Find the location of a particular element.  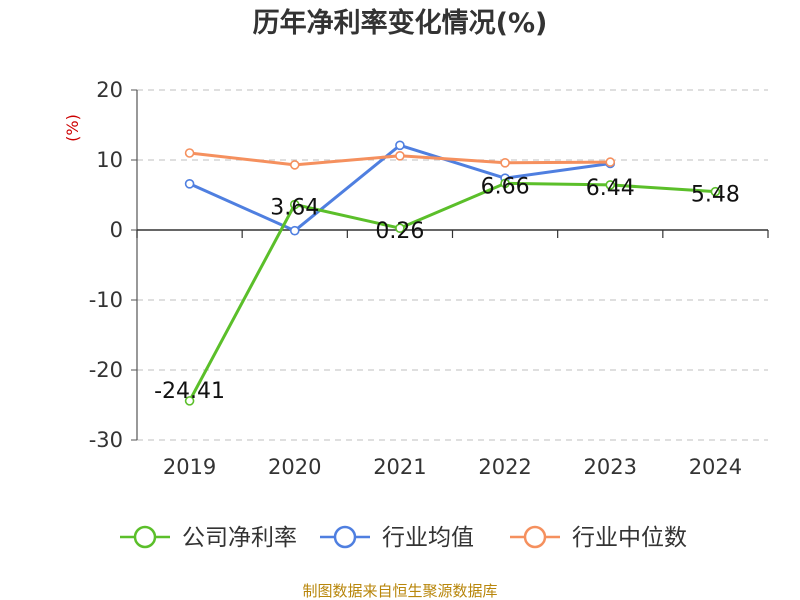

legend-item: 行业均值 is located at coordinates (397, 538).